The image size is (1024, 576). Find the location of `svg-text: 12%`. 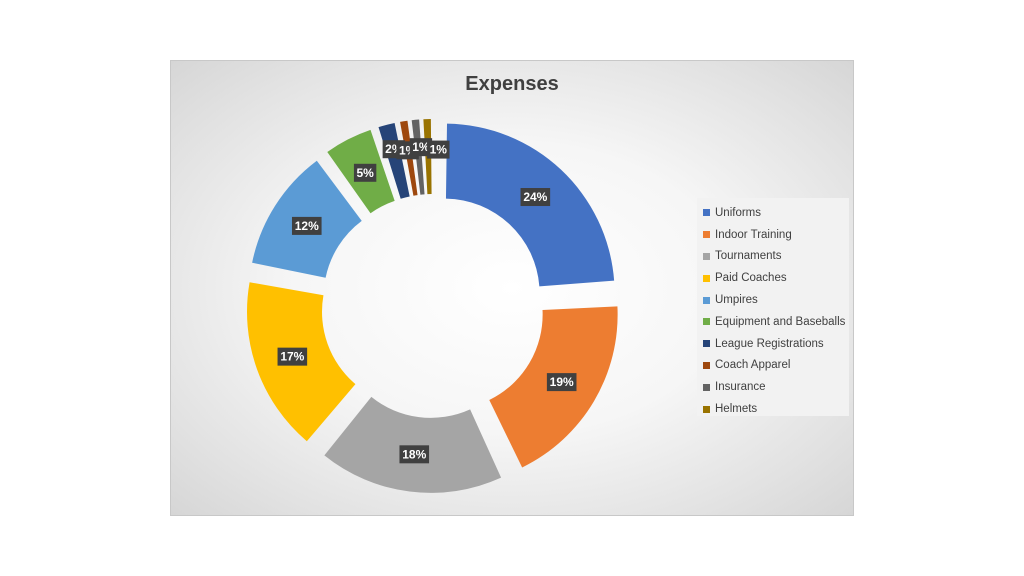

svg-text: 12% is located at coordinates (307, 226).